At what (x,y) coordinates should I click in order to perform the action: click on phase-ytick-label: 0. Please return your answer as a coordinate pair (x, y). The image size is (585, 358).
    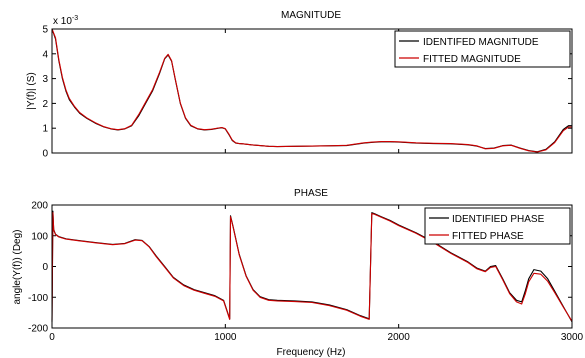
    Looking at the image, I should click on (45, 267).